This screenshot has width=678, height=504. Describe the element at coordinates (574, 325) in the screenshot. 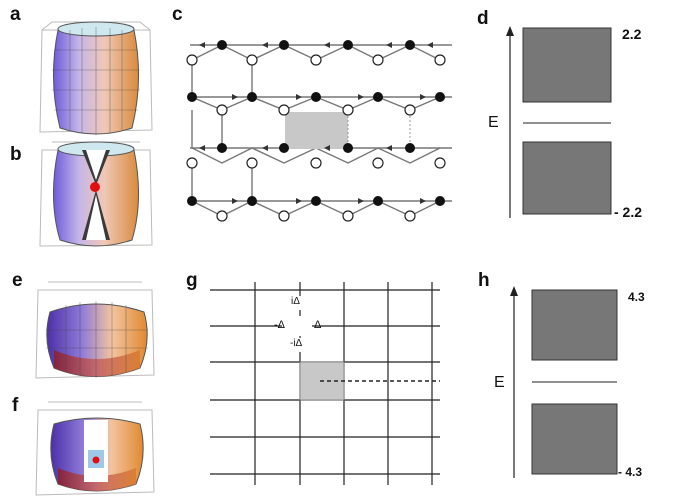

I see `upper-band-h` at that location.